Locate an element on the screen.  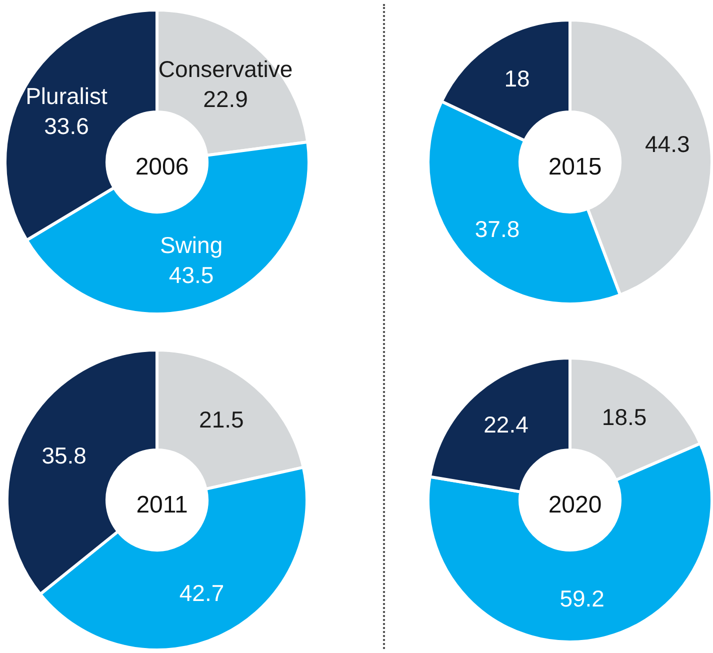
data-label: 18.5 is located at coordinates (624, 417).